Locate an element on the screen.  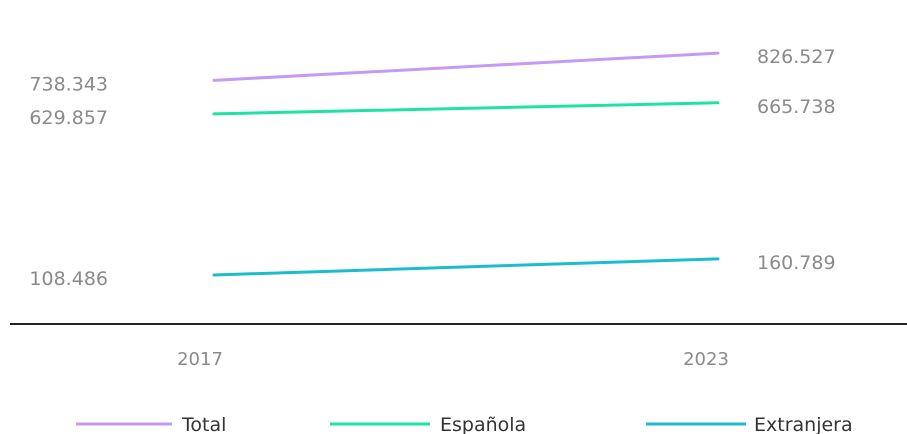
x-tick-label-2017: 2017 is located at coordinates (200, 359).